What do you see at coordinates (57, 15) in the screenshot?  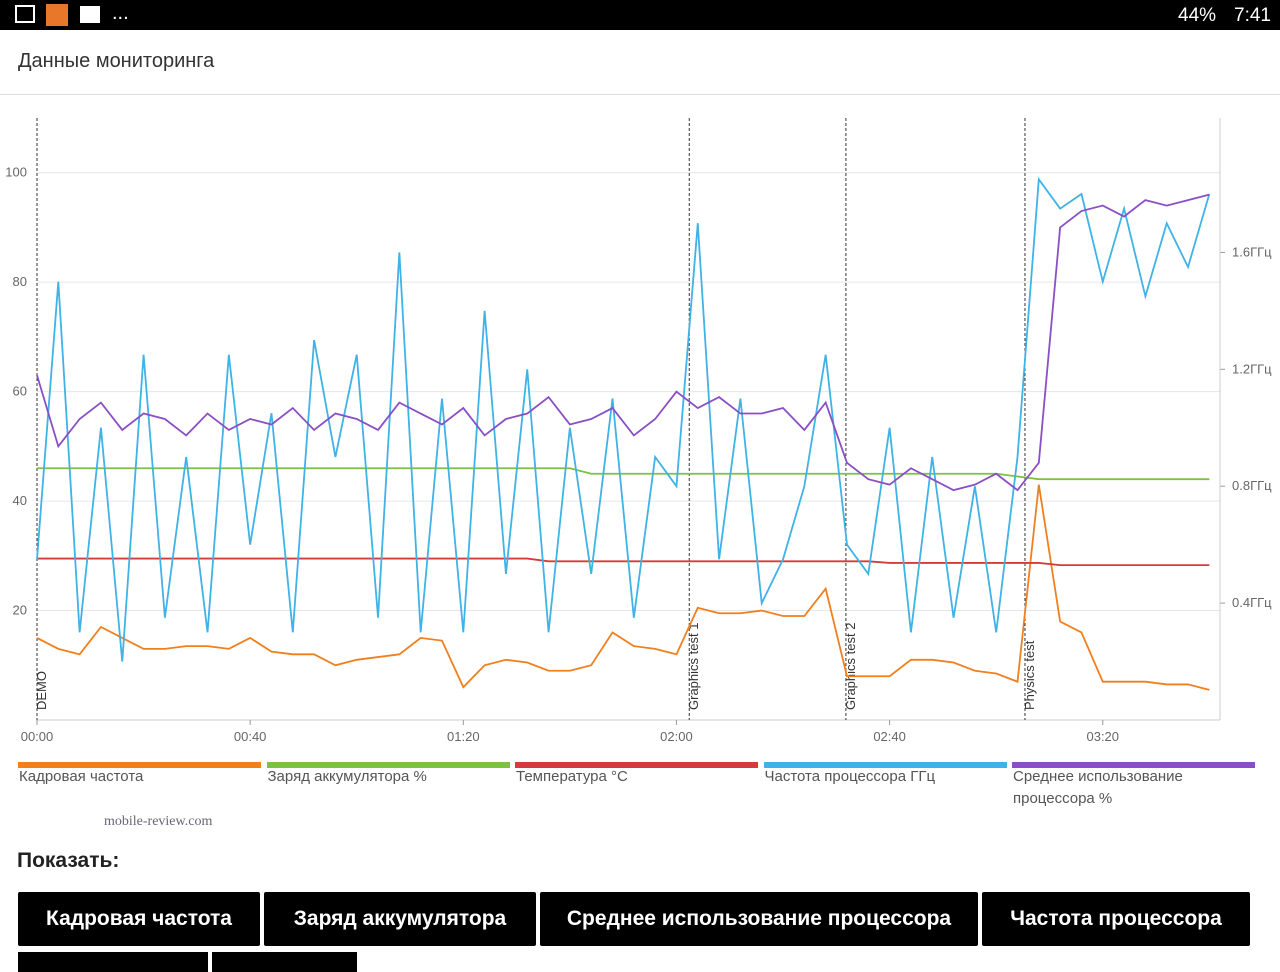 I see `notification-icons` at bounding box center [57, 15].